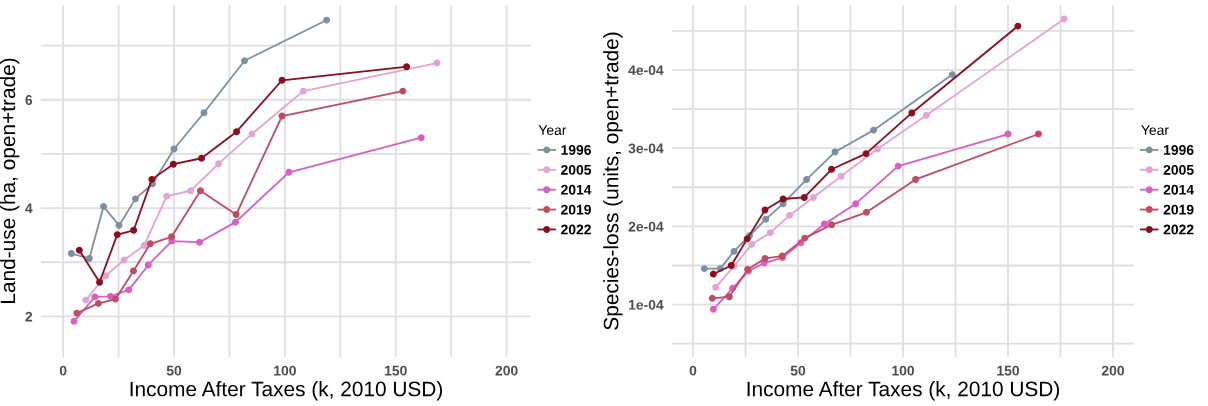  What do you see at coordinates (29, 208) in the screenshot?
I see `y-tick-label: 4` at bounding box center [29, 208].